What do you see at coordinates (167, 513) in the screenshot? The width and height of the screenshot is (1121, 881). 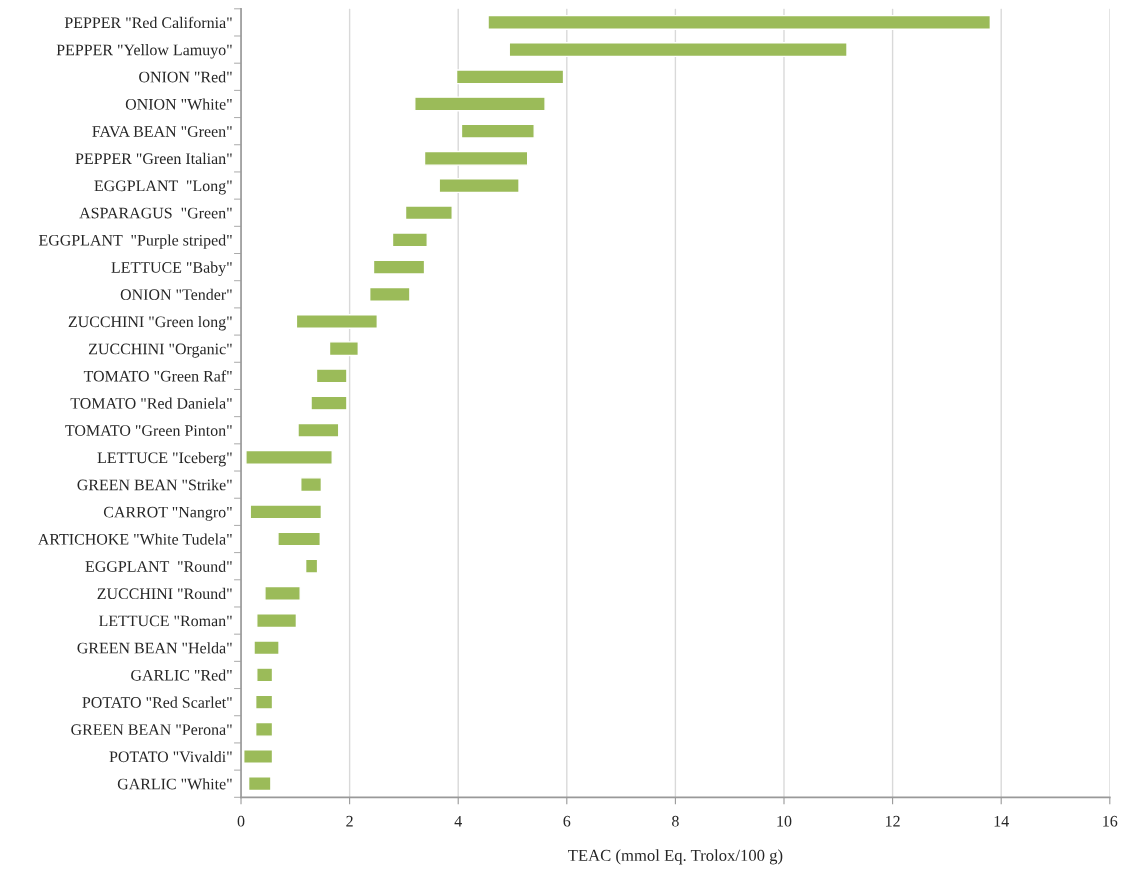 I see `y-tick-label: CARROT "Nangro"` at bounding box center [167, 513].